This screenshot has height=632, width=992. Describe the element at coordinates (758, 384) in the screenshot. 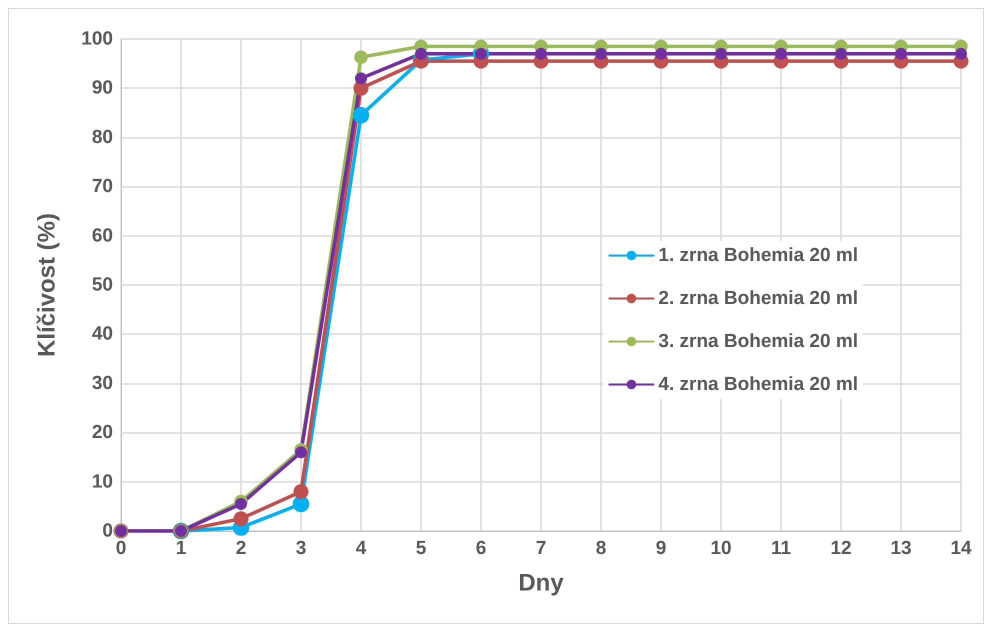

I see `legend-label: 4. zrna Bohemia 20 ml` at that location.